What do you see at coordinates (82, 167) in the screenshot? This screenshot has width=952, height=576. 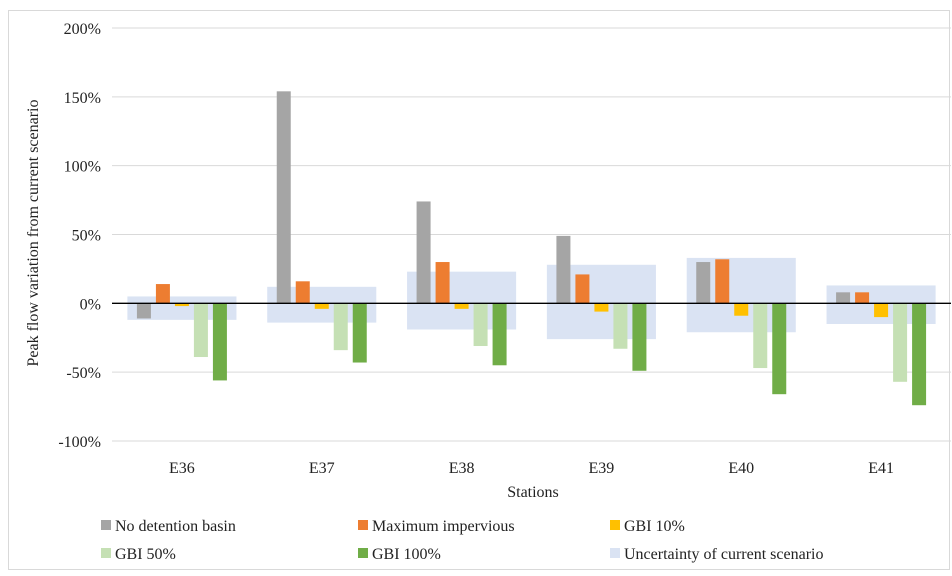 I see `y-tick-label: 100%` at bounding box center [82, 167].